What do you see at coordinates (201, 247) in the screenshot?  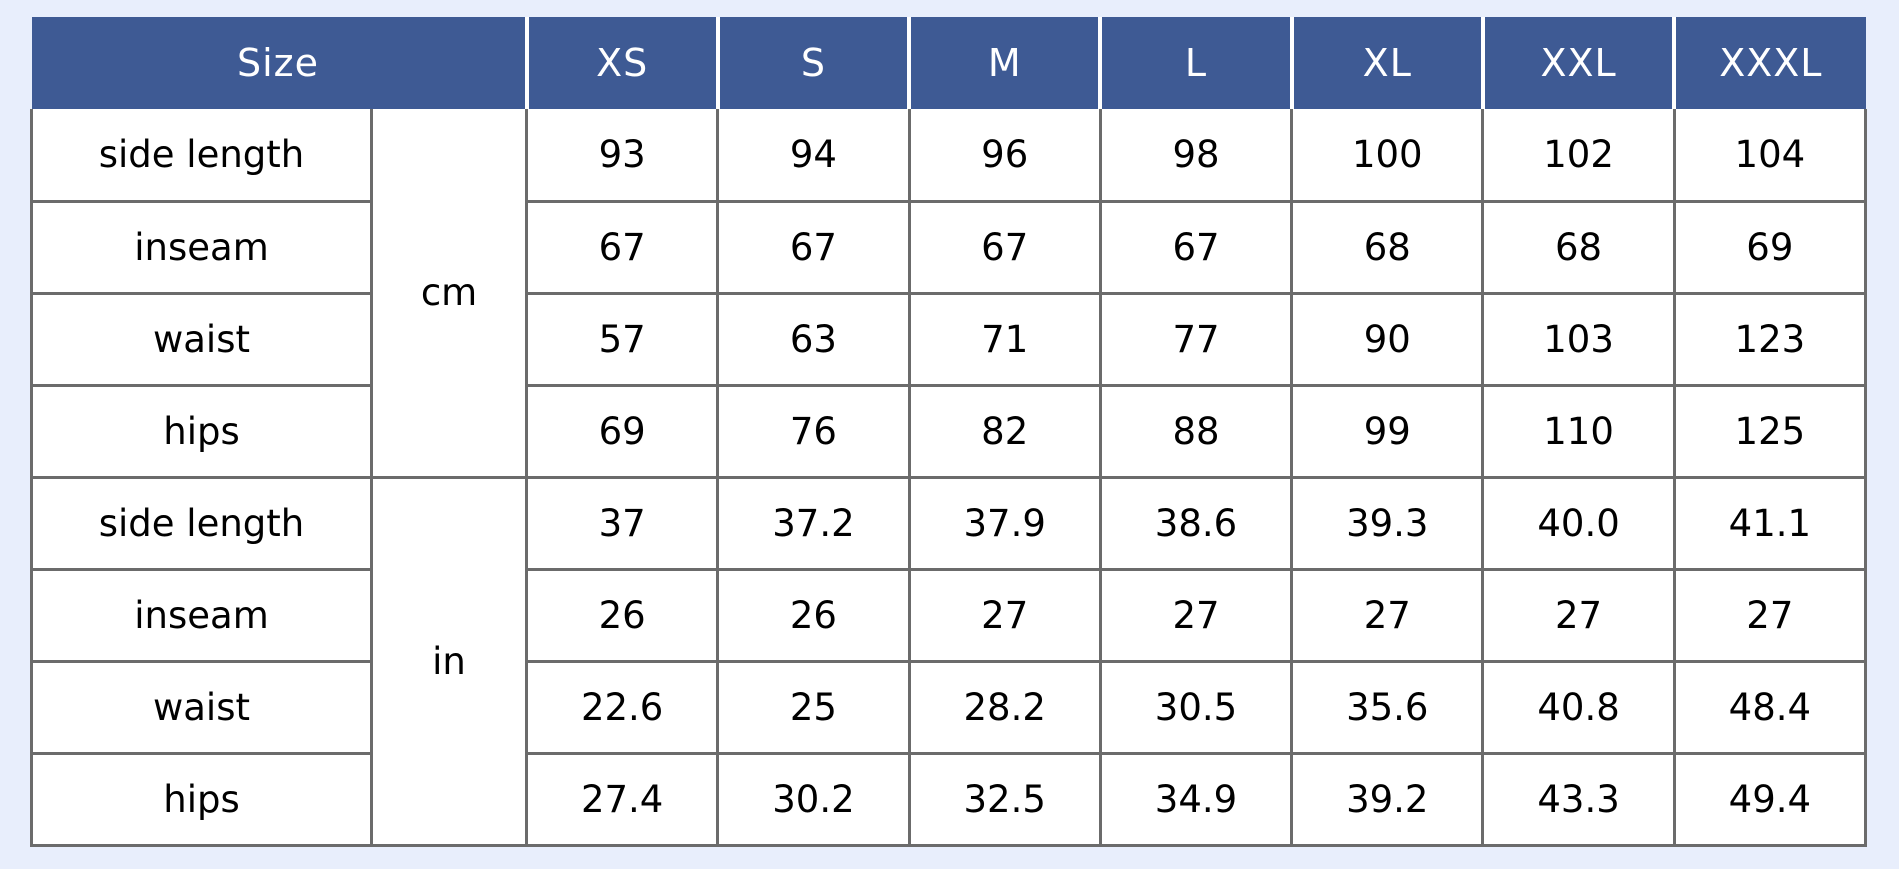 I see `row-label-inseam-cm: inseam` at bounding box center [201, 247].